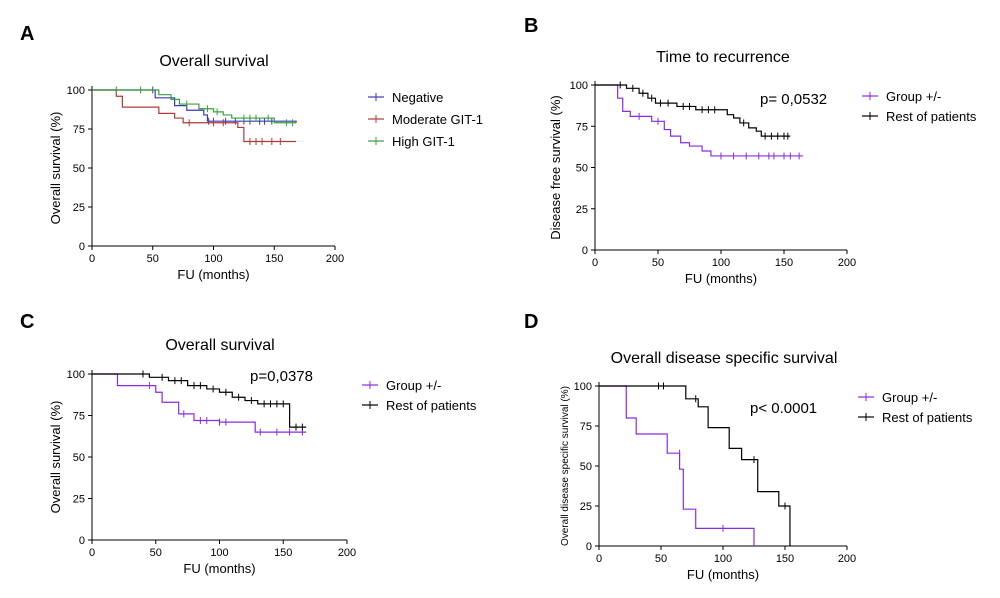  I want to click on x-tick-label-b: 200, so click(847, 263).